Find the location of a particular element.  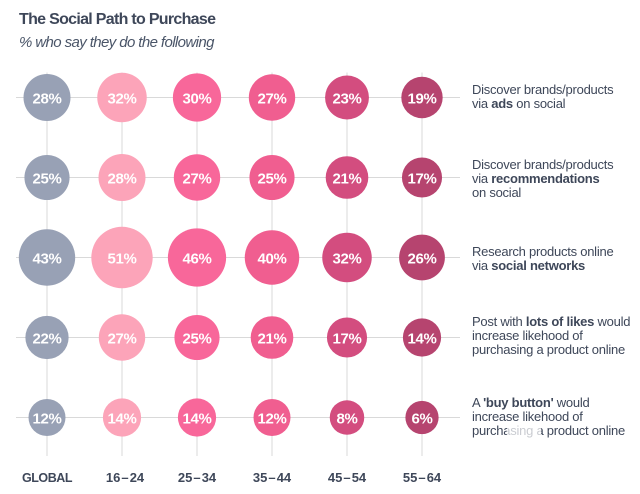

svg-text: 6% is located at coordinates (421, 418).